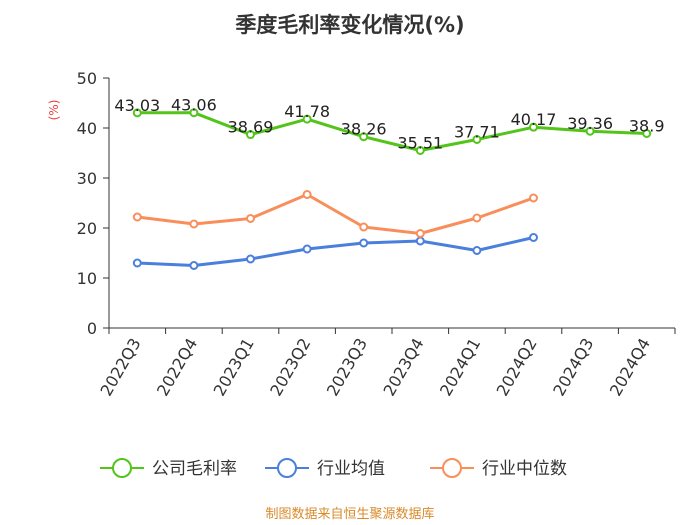 The width and height of the screenshot is (700, 525). Describe the element at coordinates (87, 78) in the screenshot. I see `y-tick-label: 50` at that location.